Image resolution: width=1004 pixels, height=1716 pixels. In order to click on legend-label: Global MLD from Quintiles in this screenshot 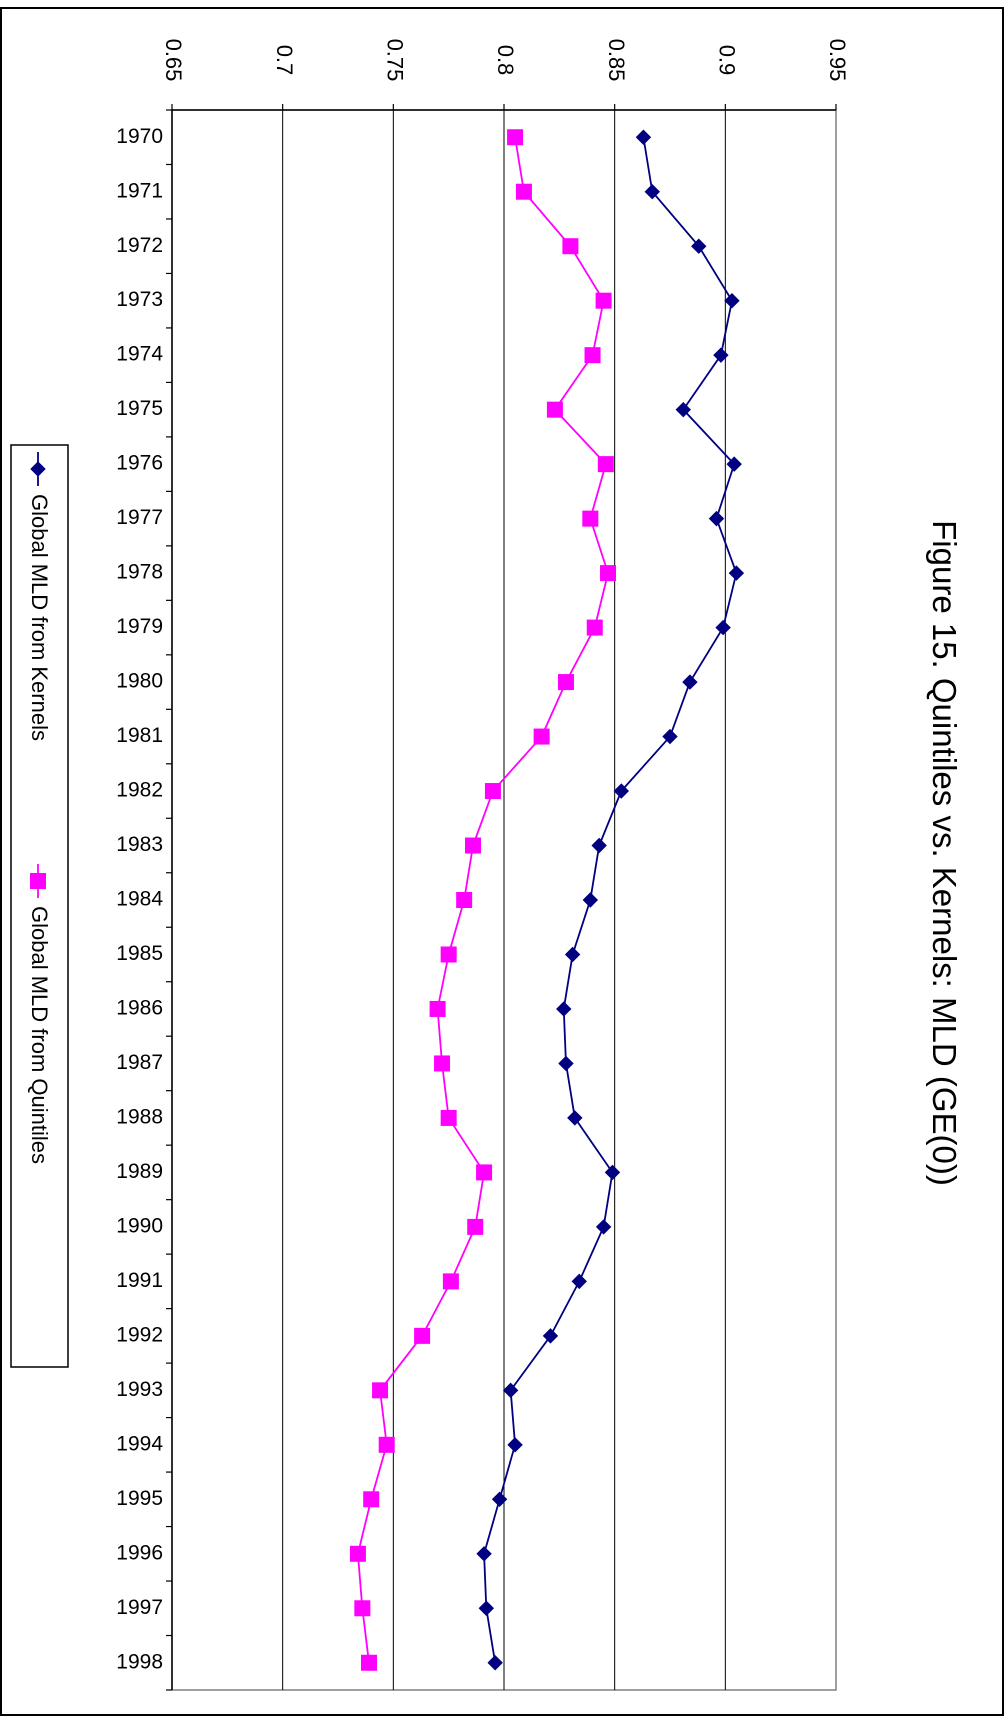, I will do `click(39, 1035)`.